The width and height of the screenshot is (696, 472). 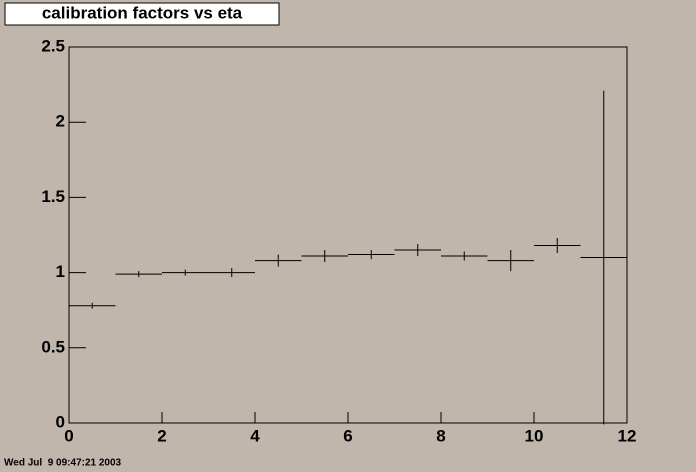 What do you see at coordinates (255, 435) in the screenshot?
I see `x-tick-label: 4` at bounding box center [255, 435].